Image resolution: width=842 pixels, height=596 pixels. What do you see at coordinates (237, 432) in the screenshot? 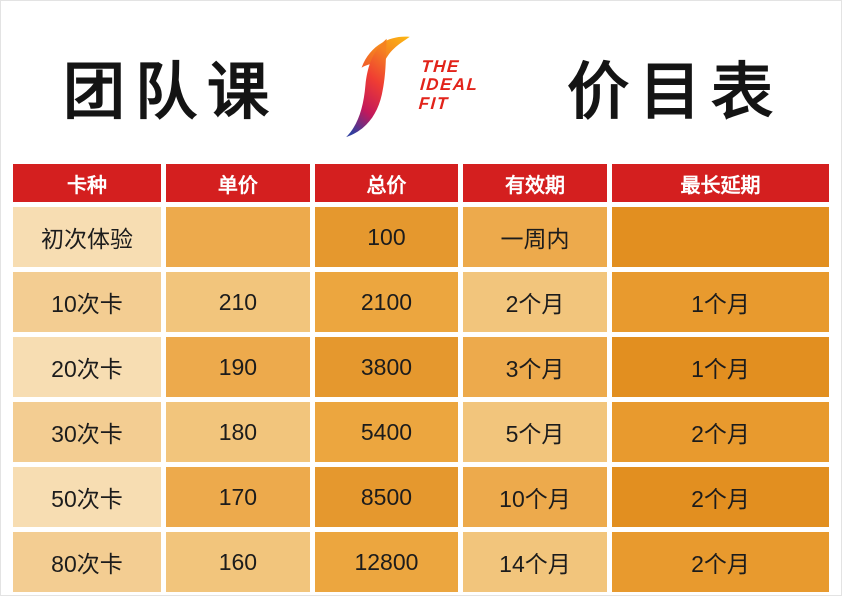
I see `table-cell: 180` at bounding box center [237, 432].